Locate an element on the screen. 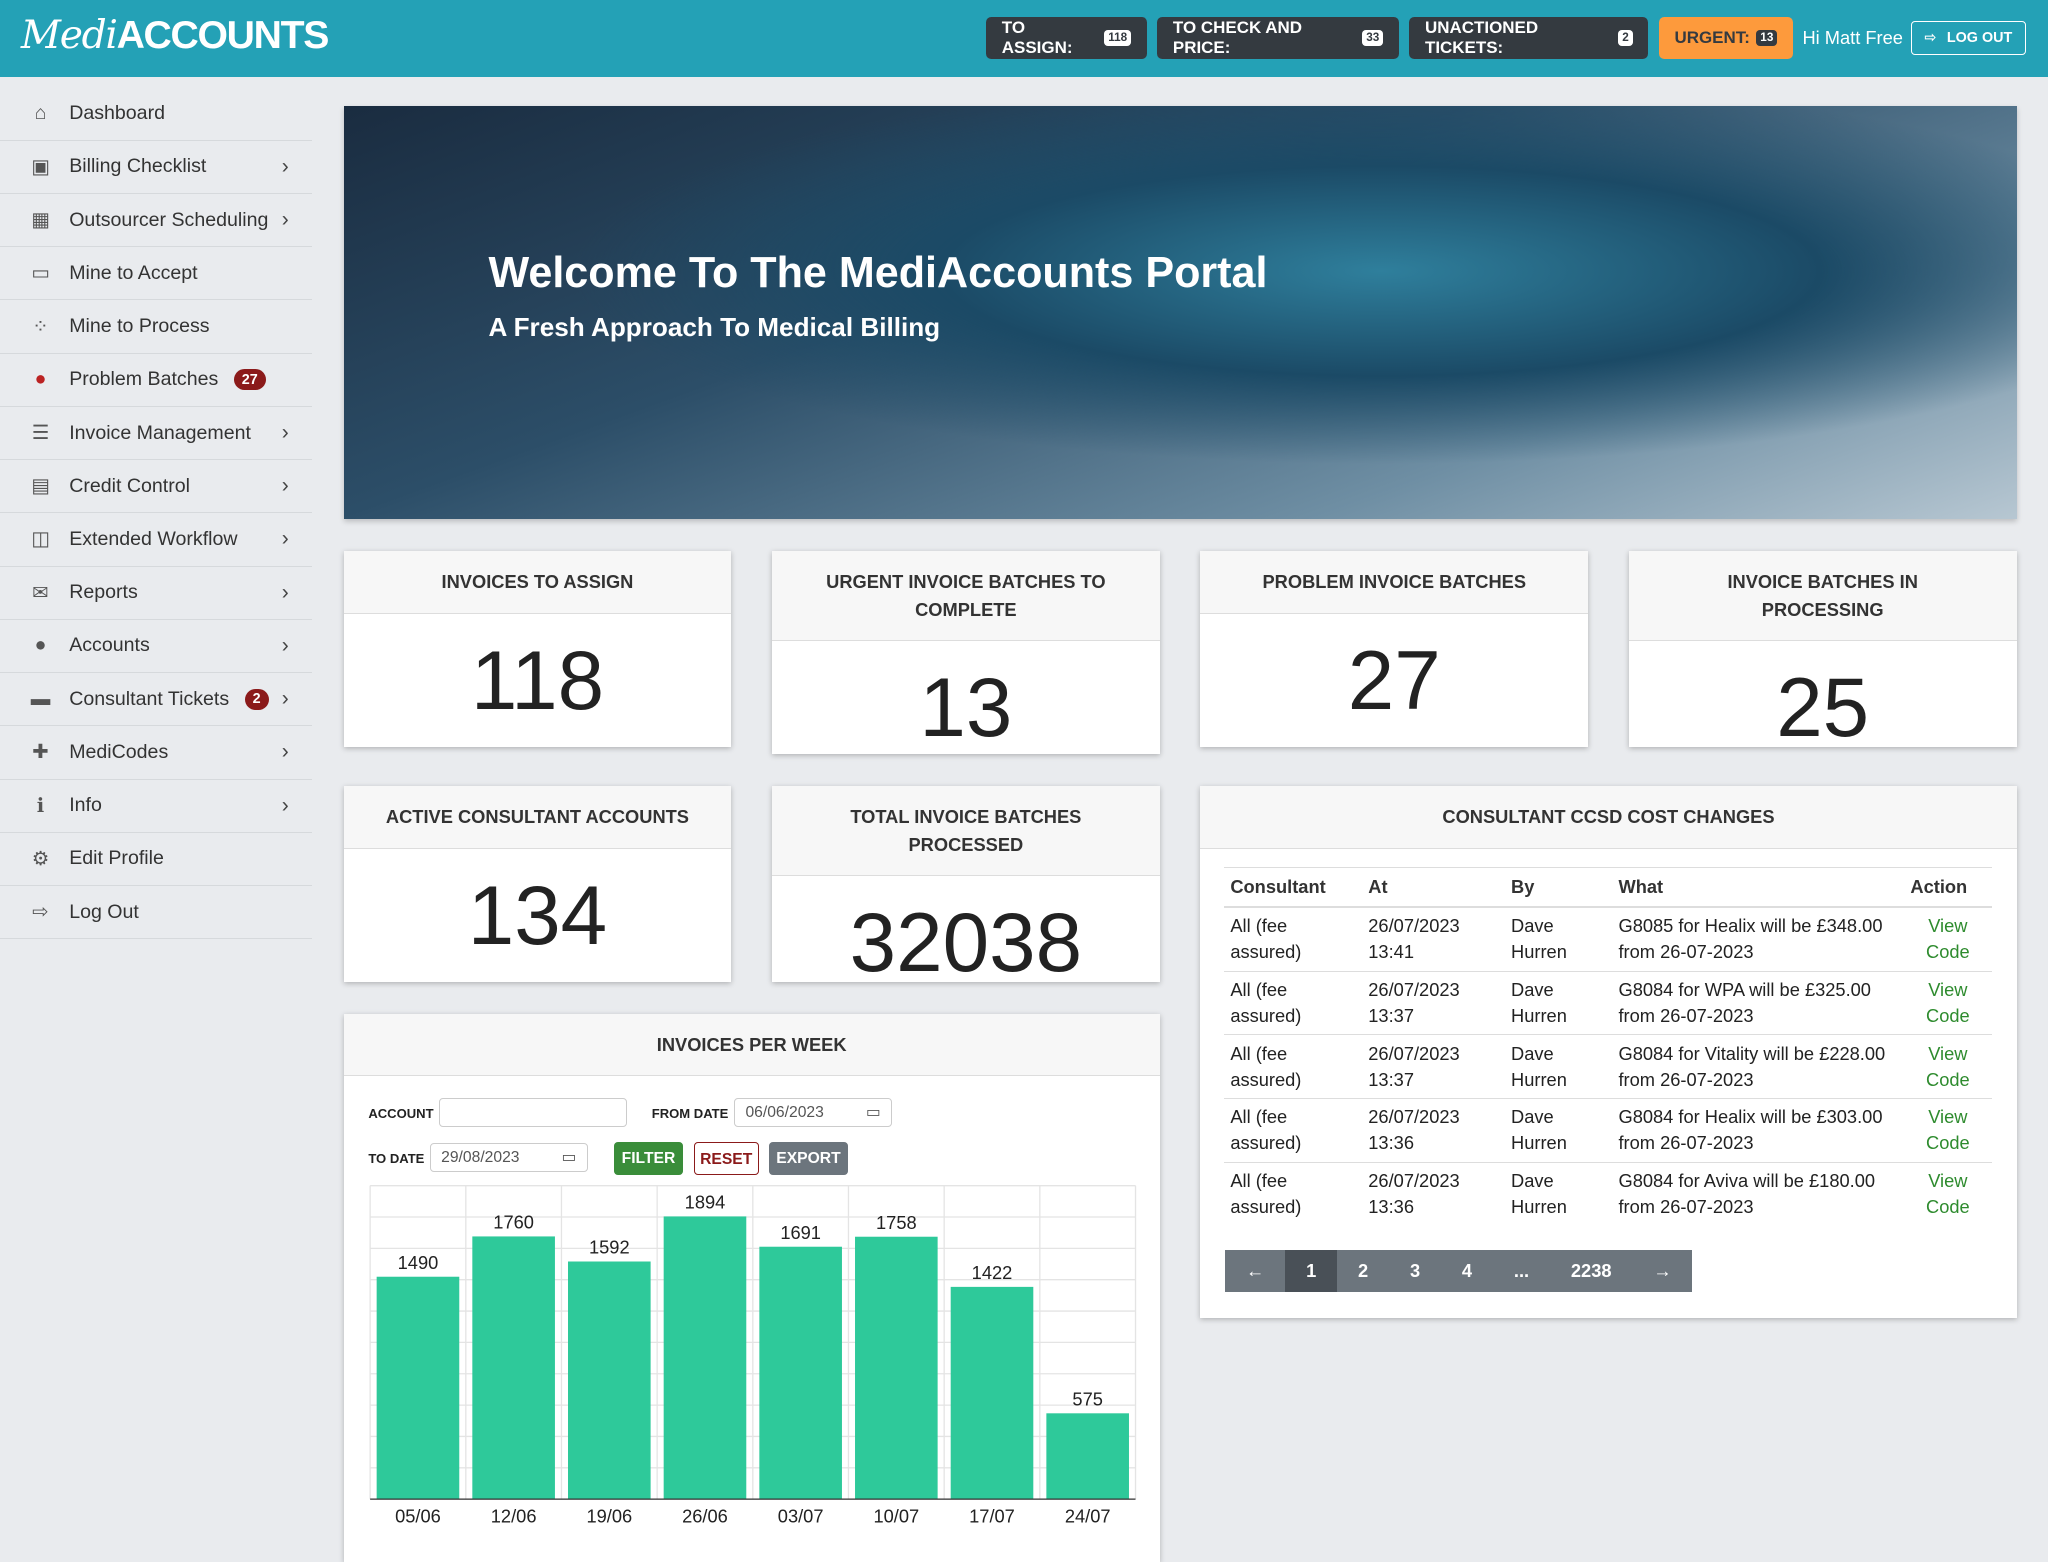 The height and width of the screenshot is (1562, 2048). page-link: 1 is located at coordinates (1311, 1270).